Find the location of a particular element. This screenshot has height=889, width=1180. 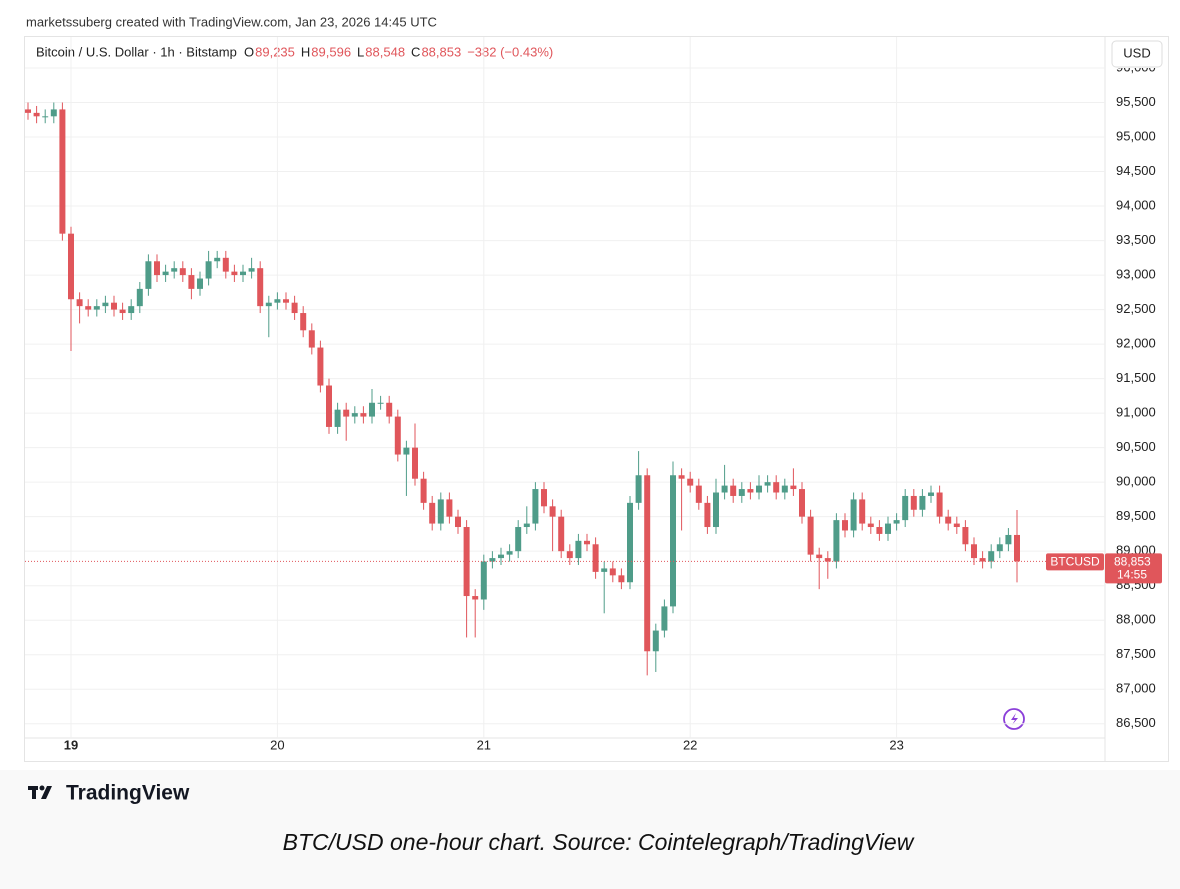

y-tick-label: 86,500 is located at coordinates (1136, 722).